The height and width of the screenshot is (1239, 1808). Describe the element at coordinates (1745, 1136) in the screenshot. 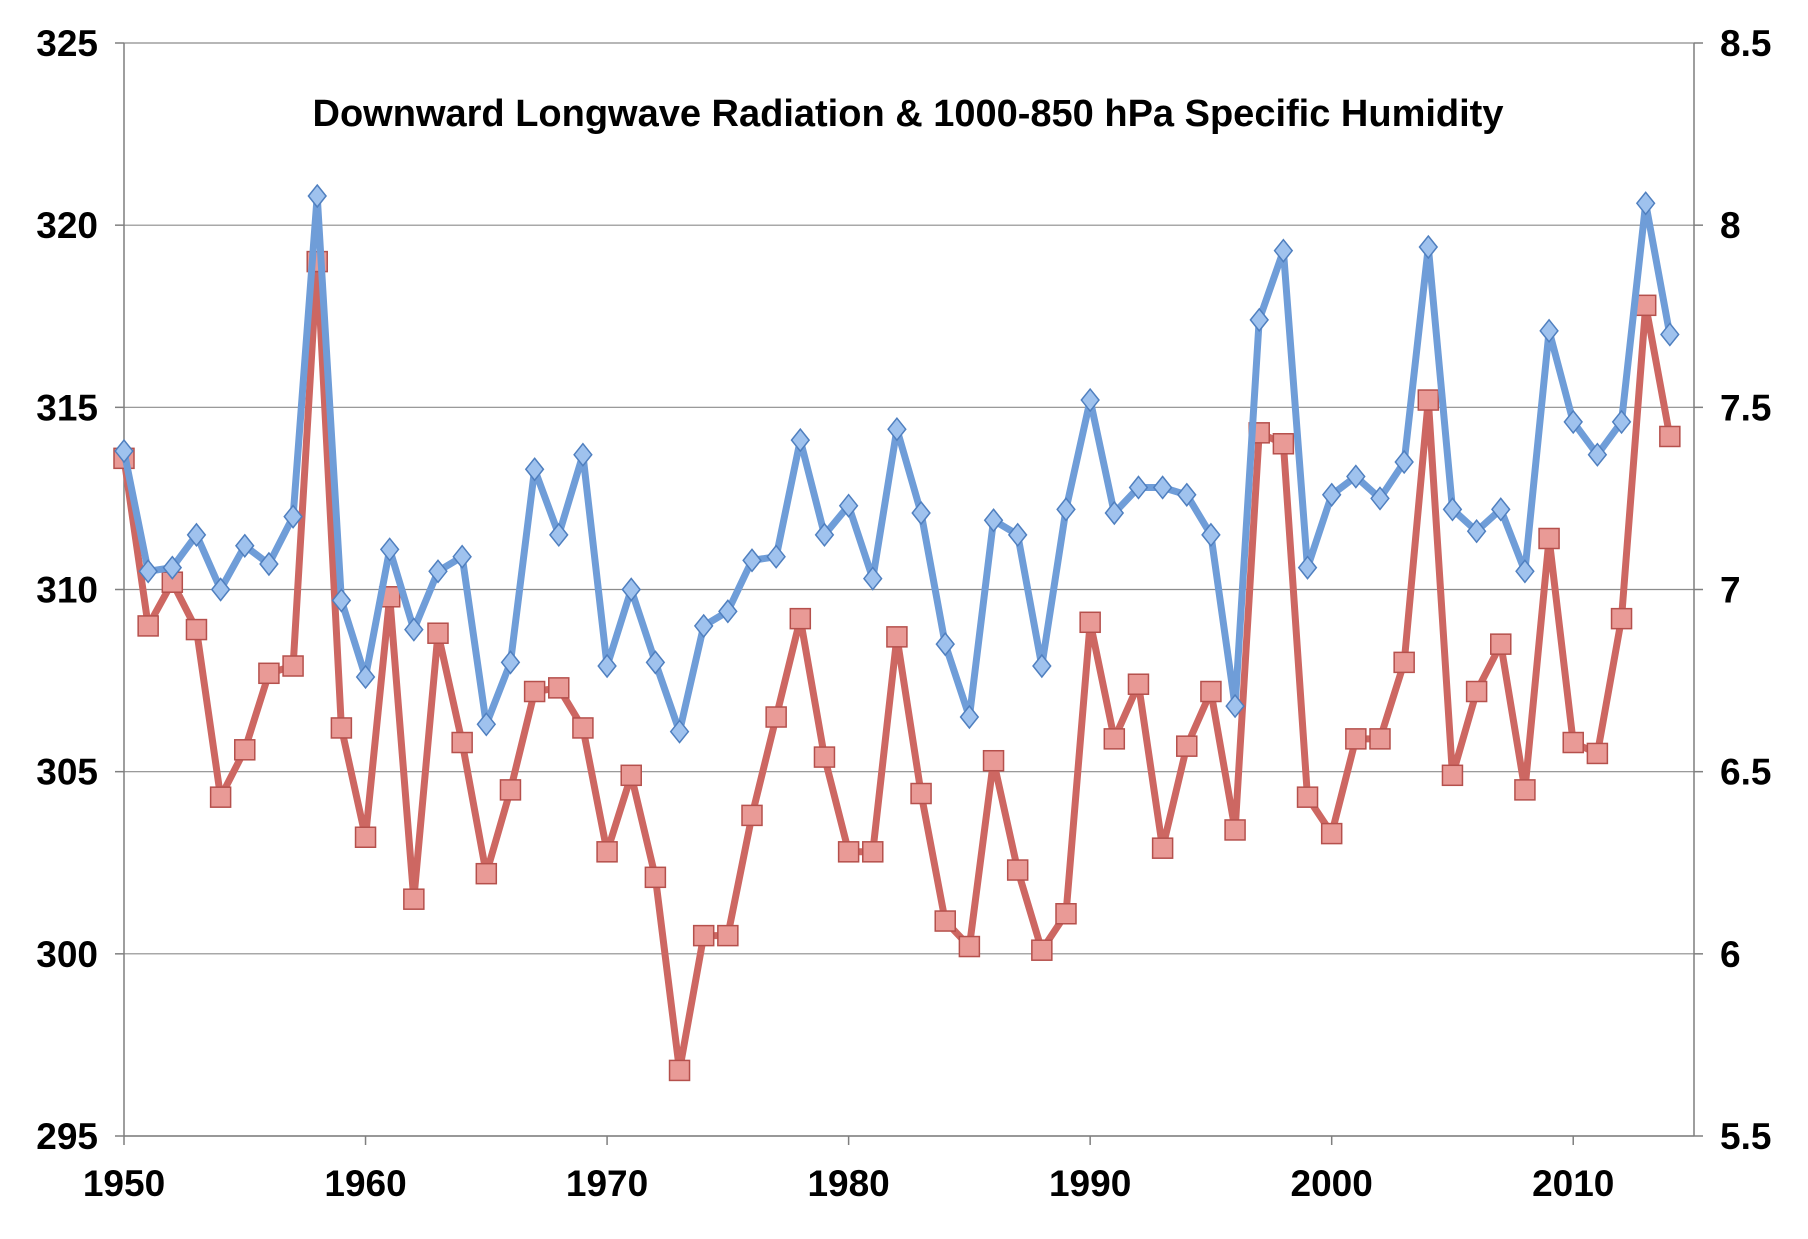

I see `y-right-tick-label: 5.5` at that location.